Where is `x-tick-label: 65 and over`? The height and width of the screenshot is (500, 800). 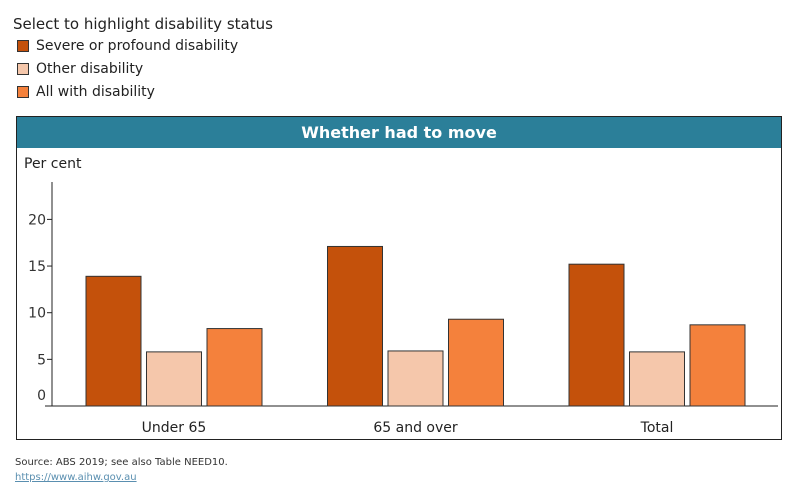 x-tick-label: 65 and over is located at coordinates (415, 428).